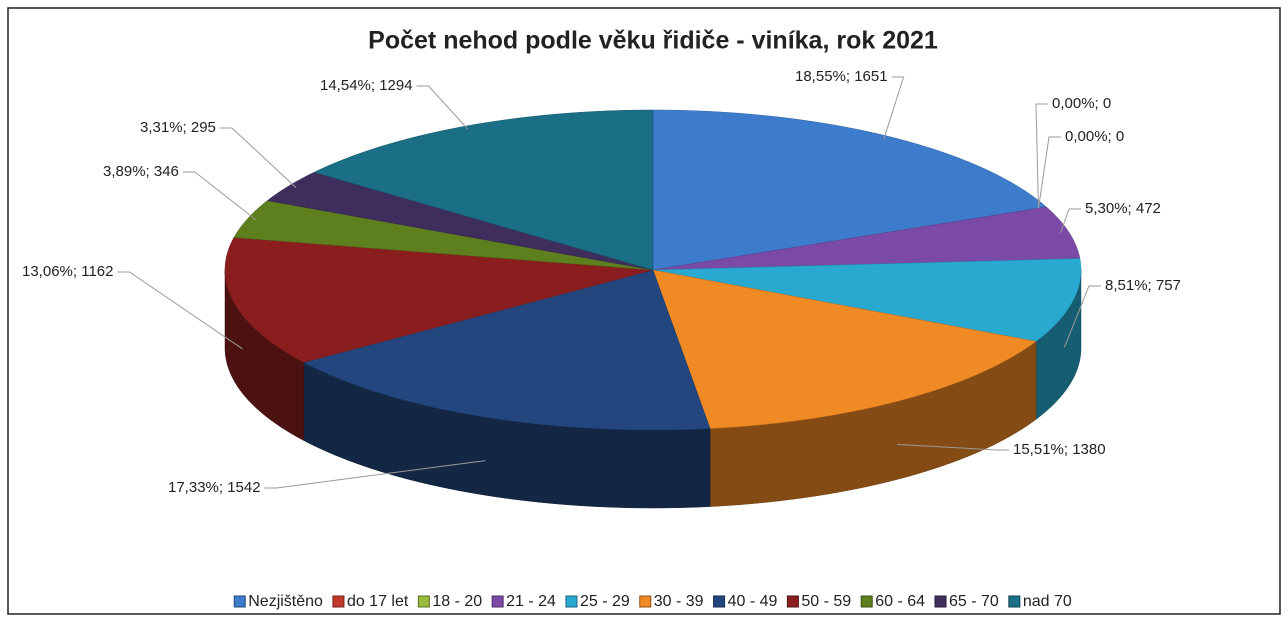 The height and width of the screenshot is (623, 1288). Describe the element at coordinates (1143, 285) in the screenshot. I see `data-label: 8,51%; 757` at that location.